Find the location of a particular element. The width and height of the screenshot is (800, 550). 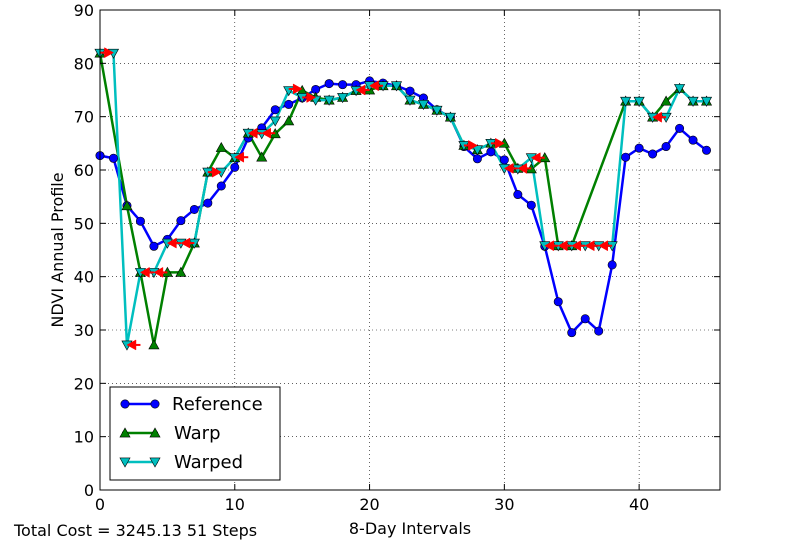

x-tick-label: 20 is located at coordinates (369, 504).